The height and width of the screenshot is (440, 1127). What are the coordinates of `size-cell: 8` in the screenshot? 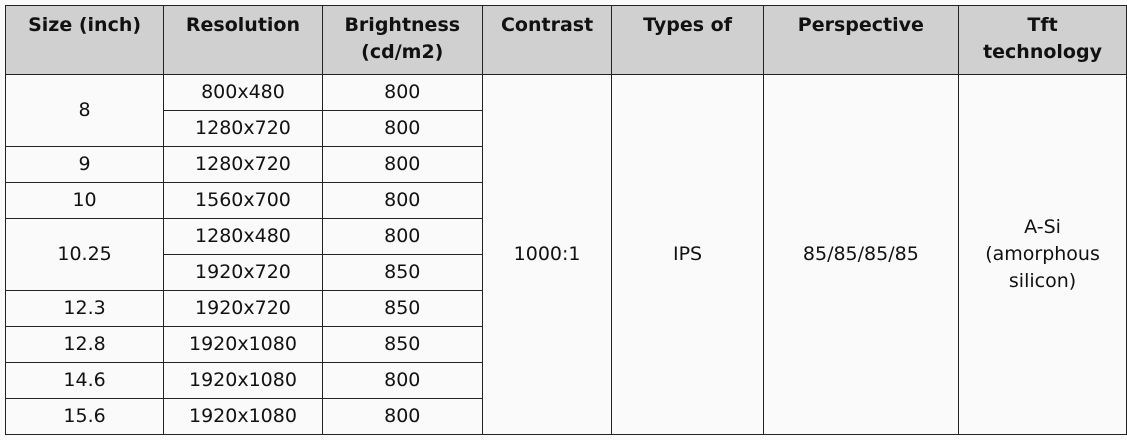 It's located at (84, 110).